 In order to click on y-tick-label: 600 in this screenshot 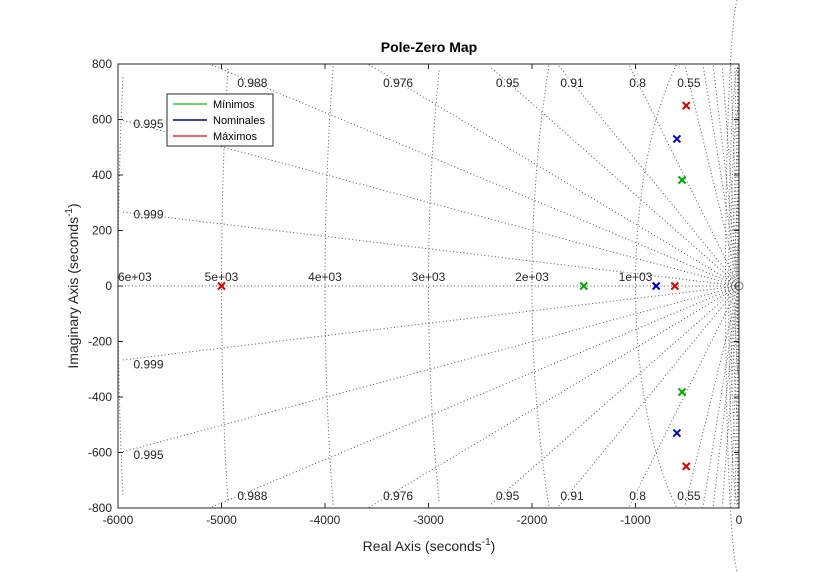, I will do `click(102, 120)`.